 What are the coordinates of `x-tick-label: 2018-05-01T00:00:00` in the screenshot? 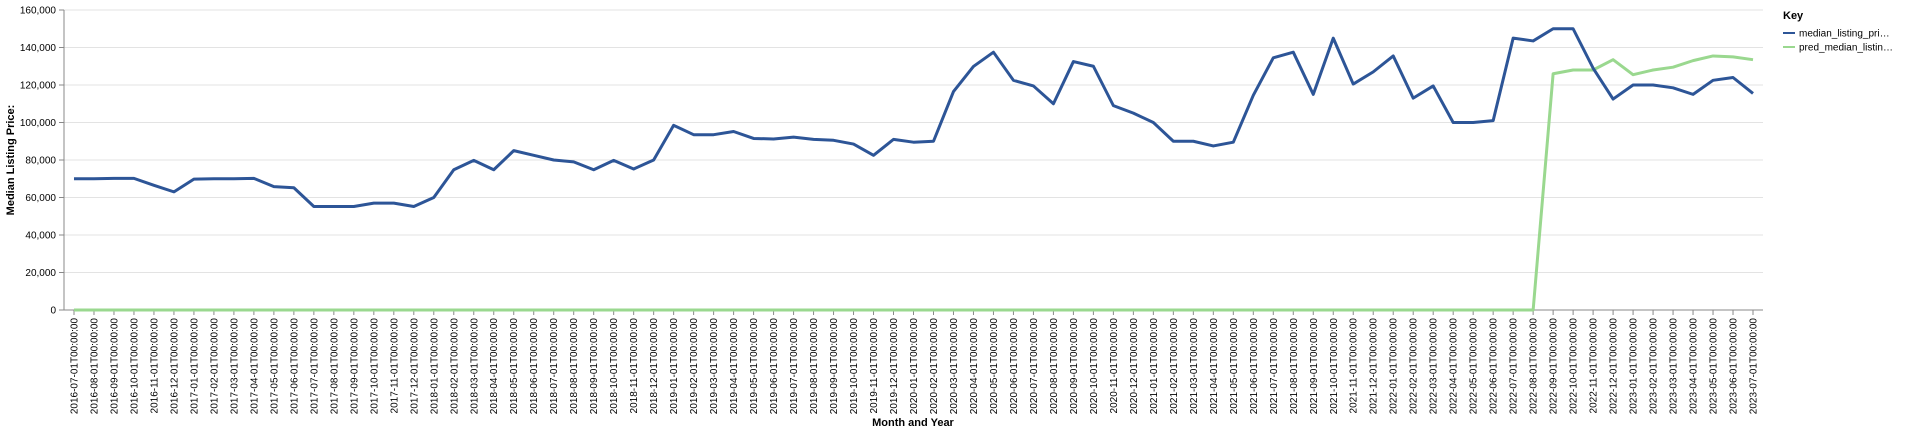 It's located at (514, 366).